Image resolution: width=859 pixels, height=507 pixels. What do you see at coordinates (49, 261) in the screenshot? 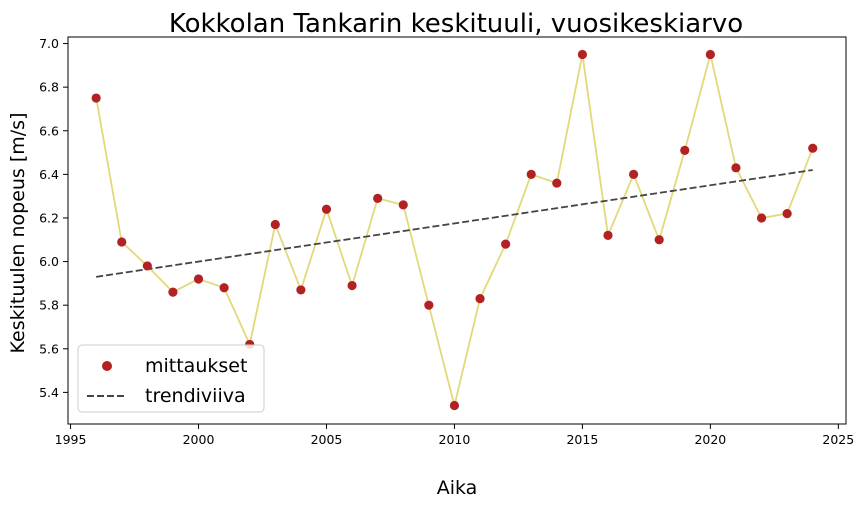
I see `y-tick-label: 6.0` at bounding box center [49, 261].